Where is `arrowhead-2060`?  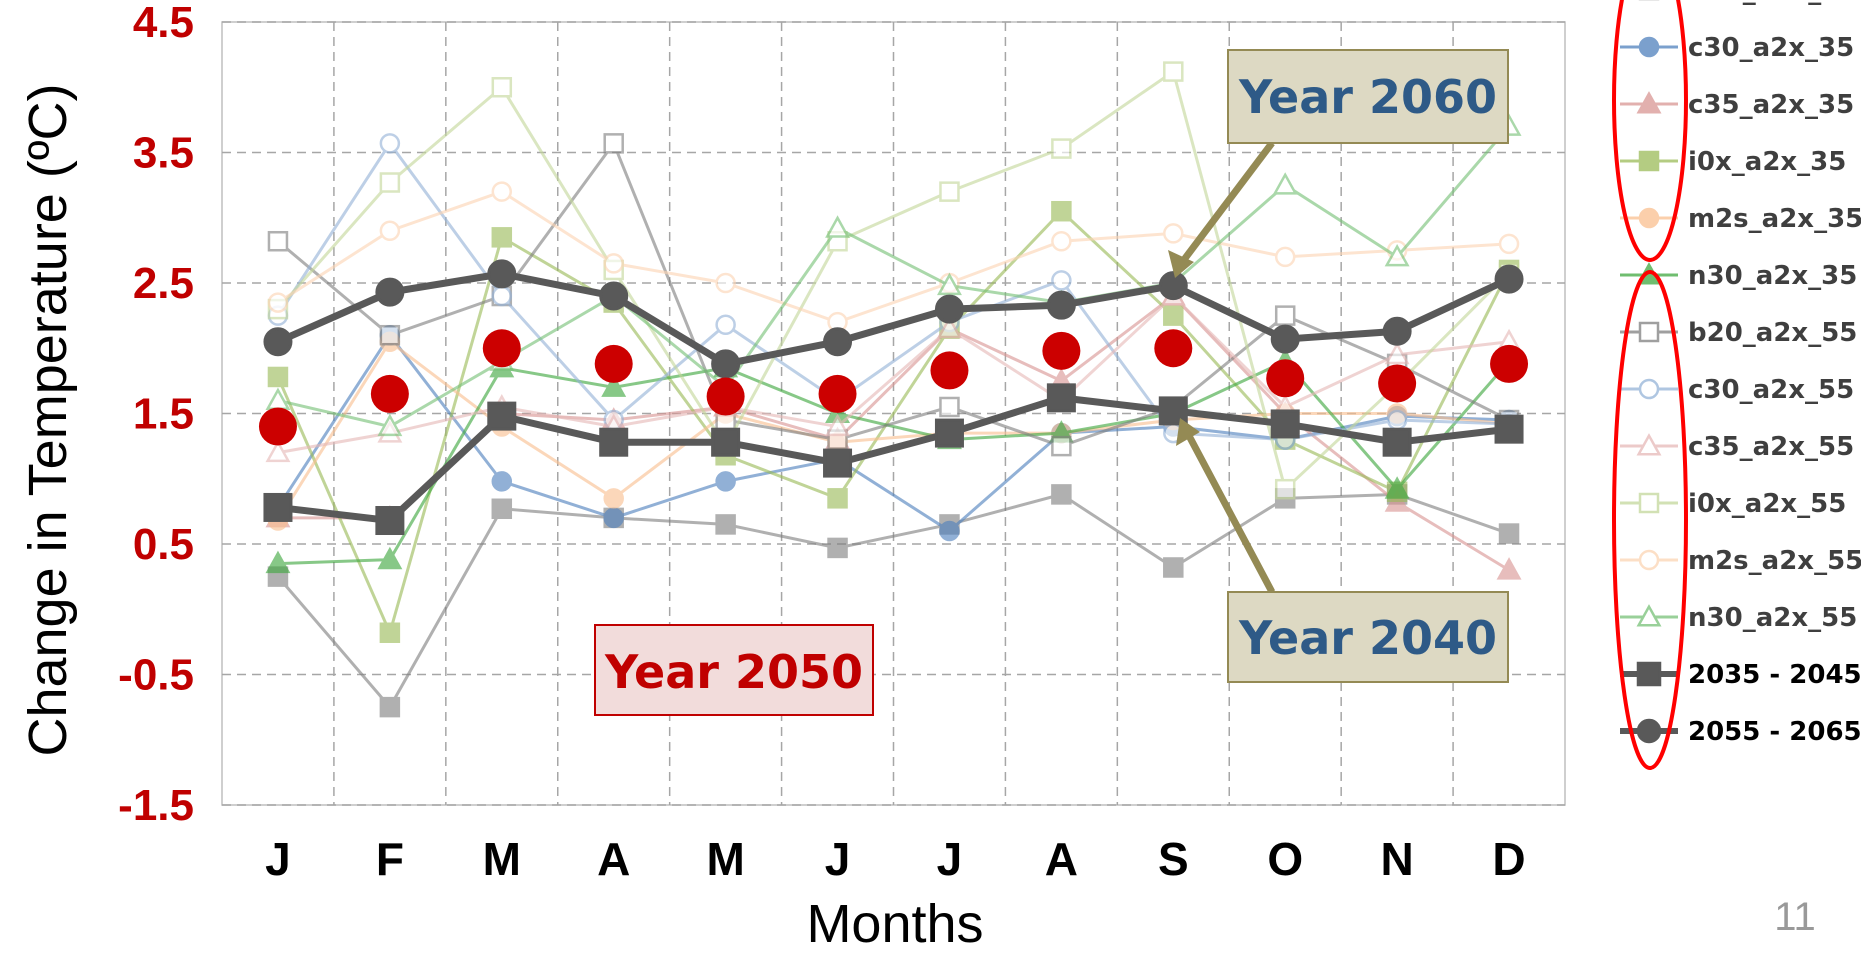 arrowhead-2060 is located at coordinates (1181, 264).